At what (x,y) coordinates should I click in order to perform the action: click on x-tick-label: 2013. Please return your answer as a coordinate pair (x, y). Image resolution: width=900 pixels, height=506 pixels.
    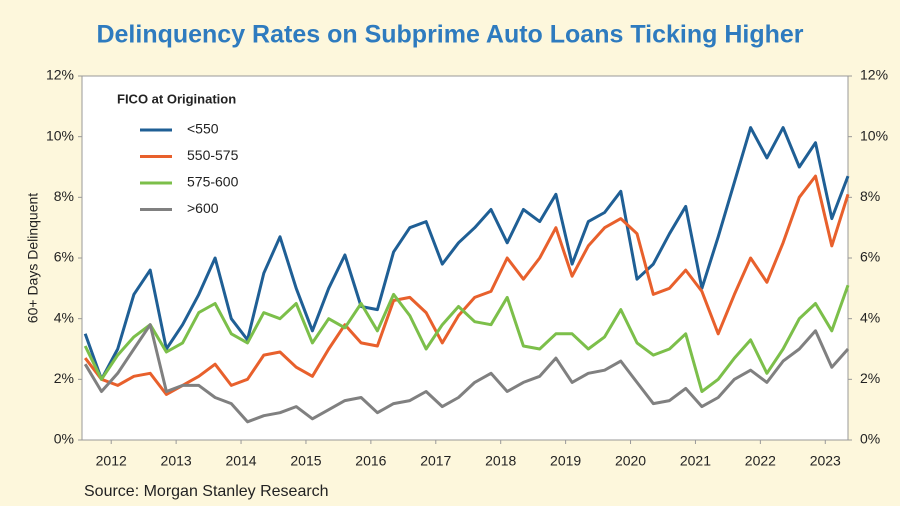
    Looking at the image, I should click on (176, 461).